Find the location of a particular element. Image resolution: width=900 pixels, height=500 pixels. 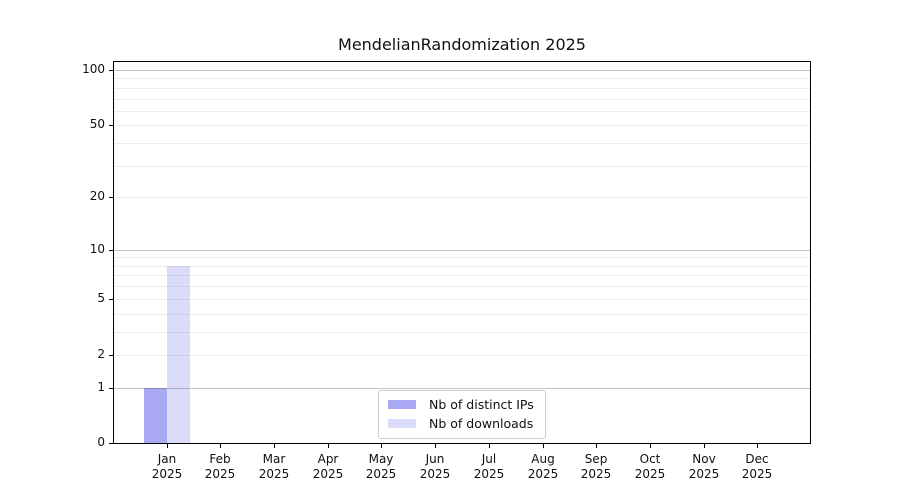

y-axis-tick-label: 2 is located at coordinates (101, 354).